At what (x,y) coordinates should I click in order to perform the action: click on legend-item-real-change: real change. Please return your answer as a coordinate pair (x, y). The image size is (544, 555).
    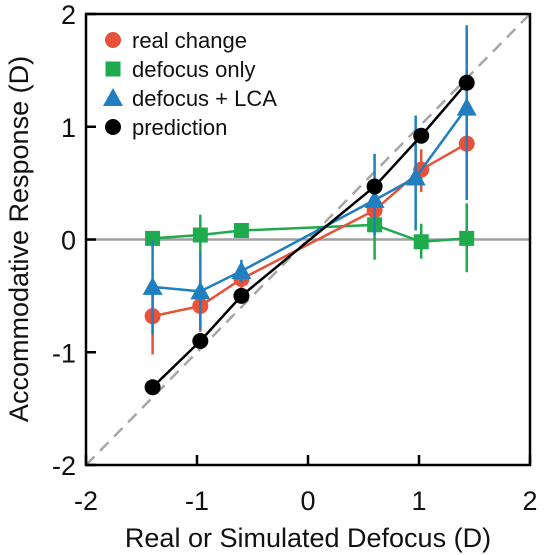
    Looking at the image, I should click on (176, 40).